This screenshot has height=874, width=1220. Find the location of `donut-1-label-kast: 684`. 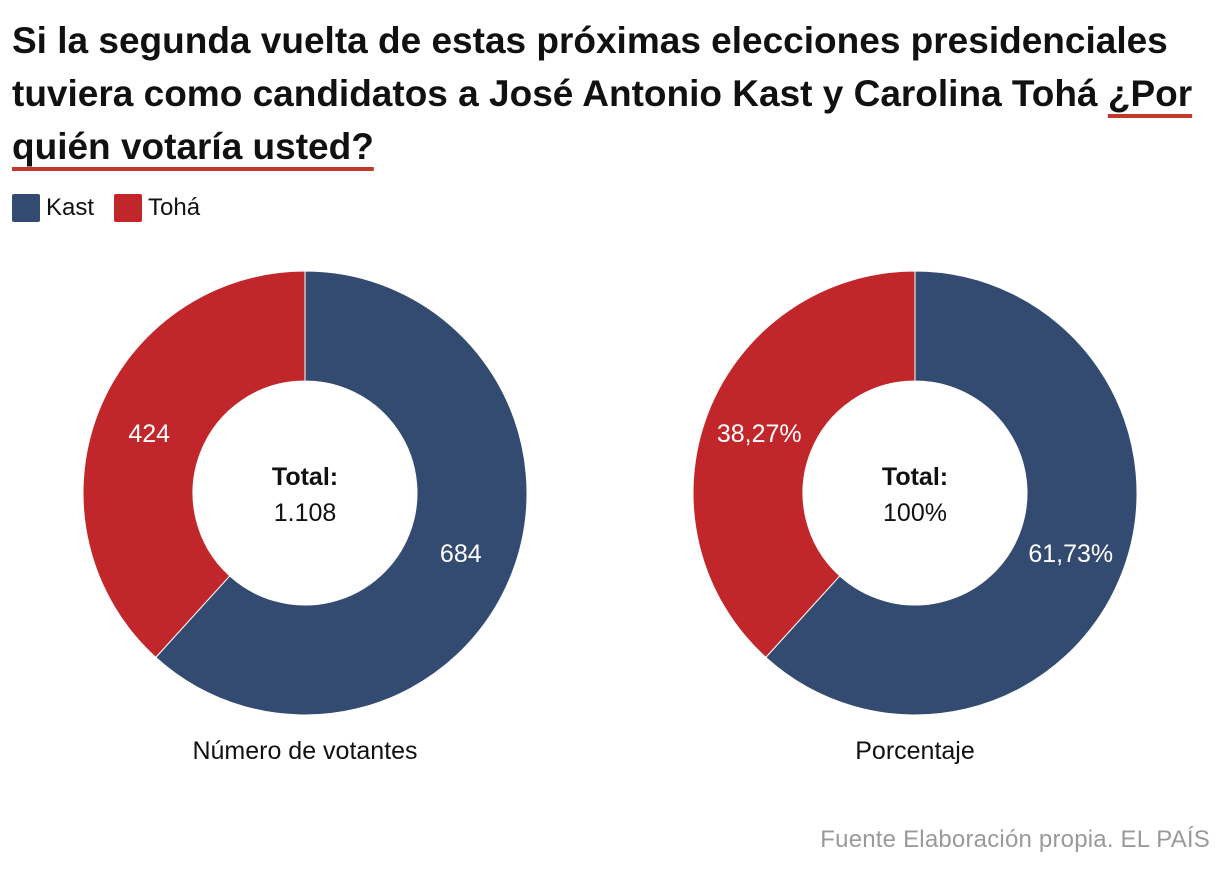

donut-1-label-kast: 684 is located at coordinates (461, 554).